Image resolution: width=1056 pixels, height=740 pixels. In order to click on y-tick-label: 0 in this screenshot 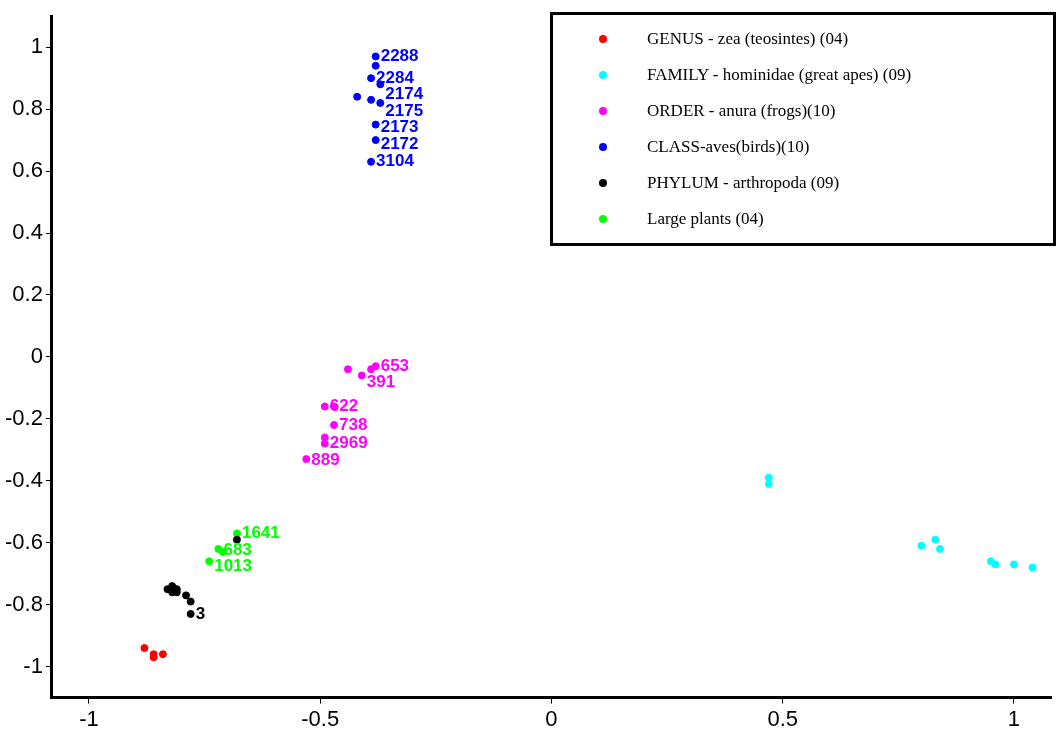, I will do `click(36, 355)`.